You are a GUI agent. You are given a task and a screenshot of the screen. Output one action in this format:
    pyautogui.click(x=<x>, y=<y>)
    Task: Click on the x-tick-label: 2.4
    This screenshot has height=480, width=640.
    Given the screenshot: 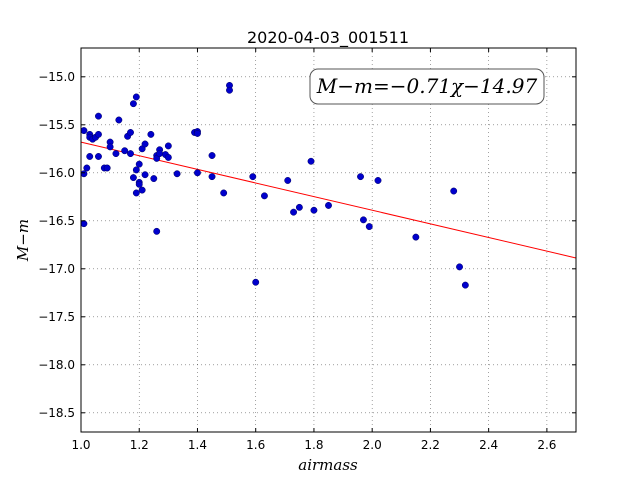 What is the action you would take?
    pyautogui.click(x=488, y=445)
    